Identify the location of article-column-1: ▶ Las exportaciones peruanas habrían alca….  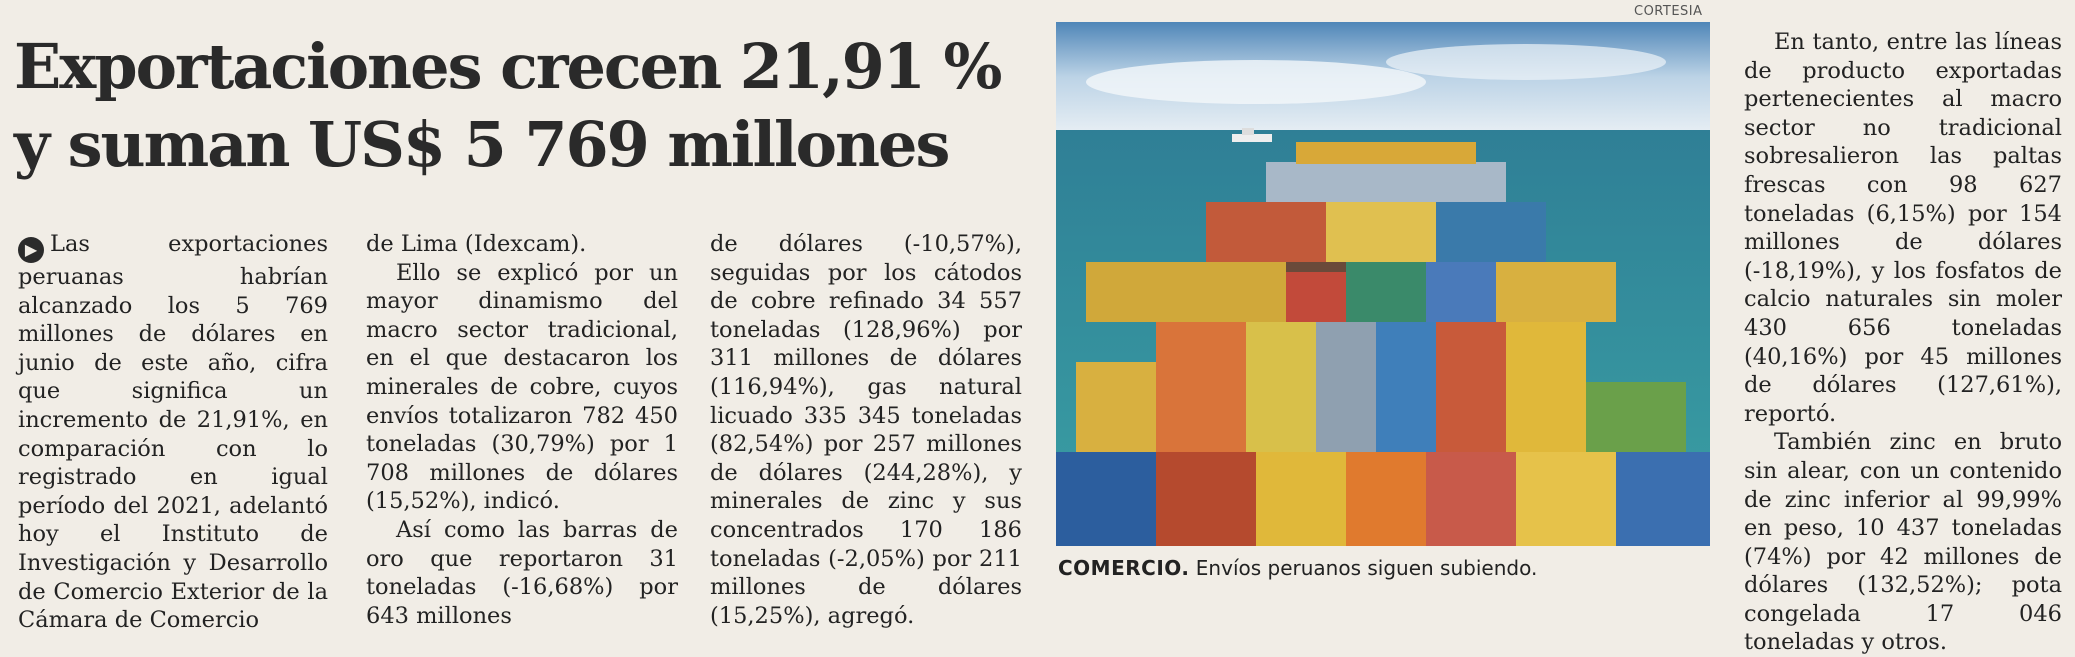
(173, 432).